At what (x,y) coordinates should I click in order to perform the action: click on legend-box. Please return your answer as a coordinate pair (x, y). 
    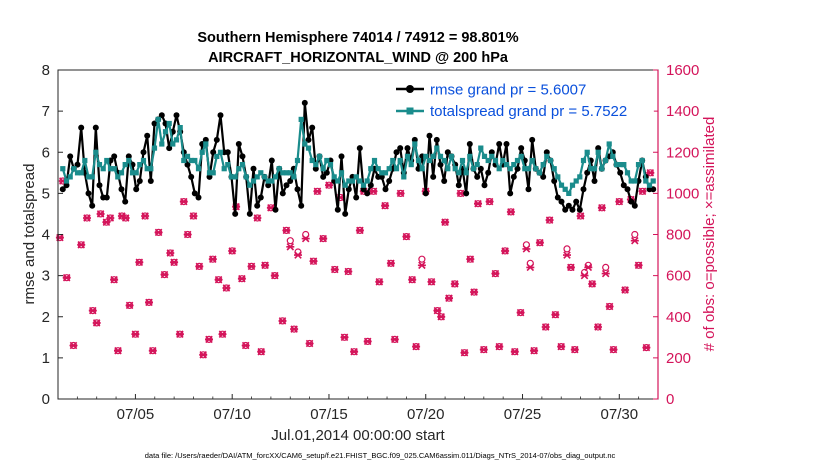
    Looking at the image, I should click on (524, 99).